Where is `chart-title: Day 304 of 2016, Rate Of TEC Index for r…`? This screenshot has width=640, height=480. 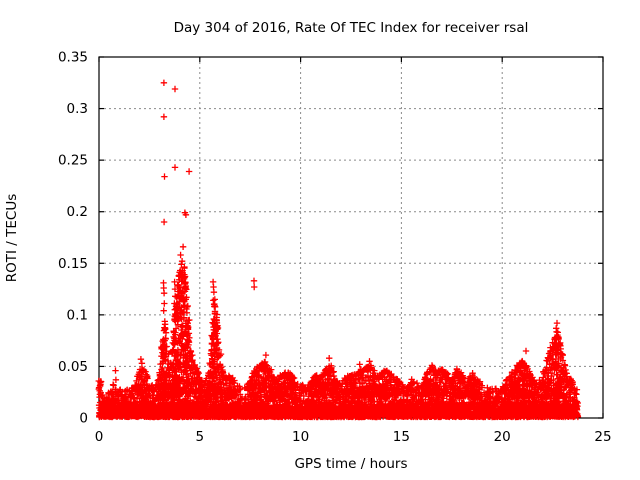 chart-title: Day 304 of 2016, Rate Of TEC Index for r… is located at coordinates (351, 28).